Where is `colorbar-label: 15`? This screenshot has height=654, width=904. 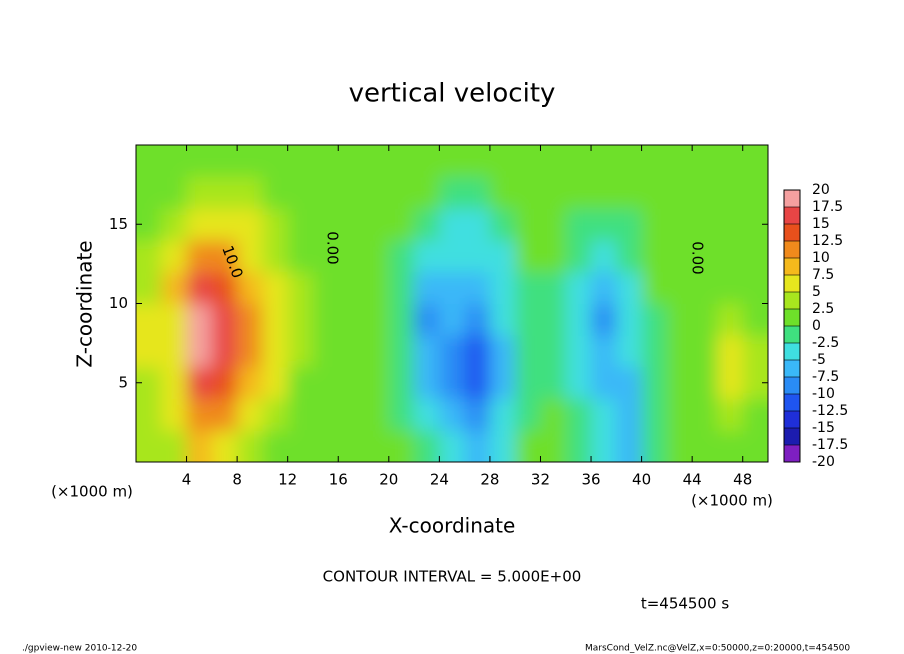 colorbar-label: 15 is located at coordinates (821, 224).